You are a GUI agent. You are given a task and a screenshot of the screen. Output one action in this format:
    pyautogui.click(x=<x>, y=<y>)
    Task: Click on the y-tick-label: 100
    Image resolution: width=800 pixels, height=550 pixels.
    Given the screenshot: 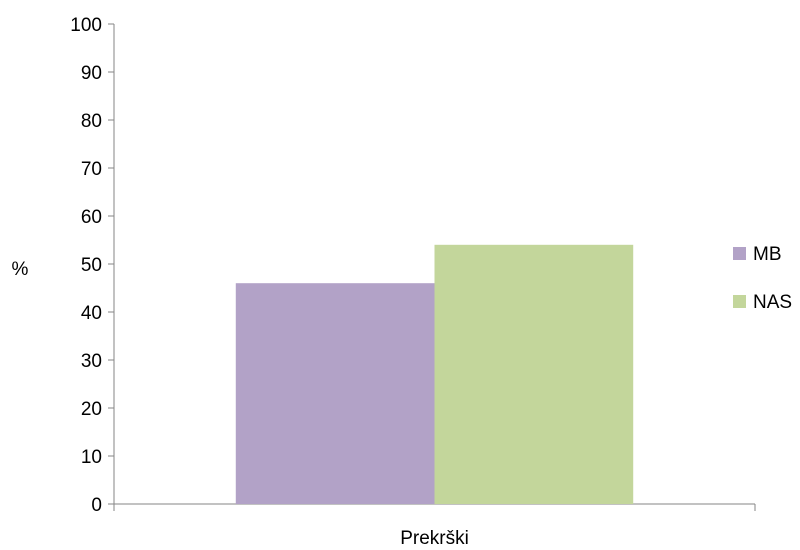 What is the action you would take?
    pyautogui.click(x=86, y=25)
    